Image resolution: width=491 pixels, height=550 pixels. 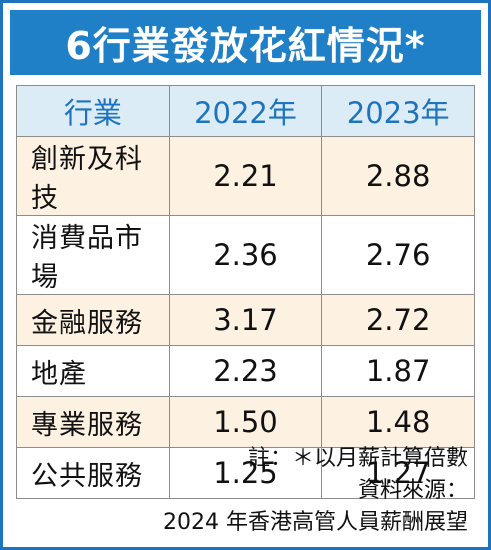 I want to click on value-2022: 2.23, so click(x=245, y=371).